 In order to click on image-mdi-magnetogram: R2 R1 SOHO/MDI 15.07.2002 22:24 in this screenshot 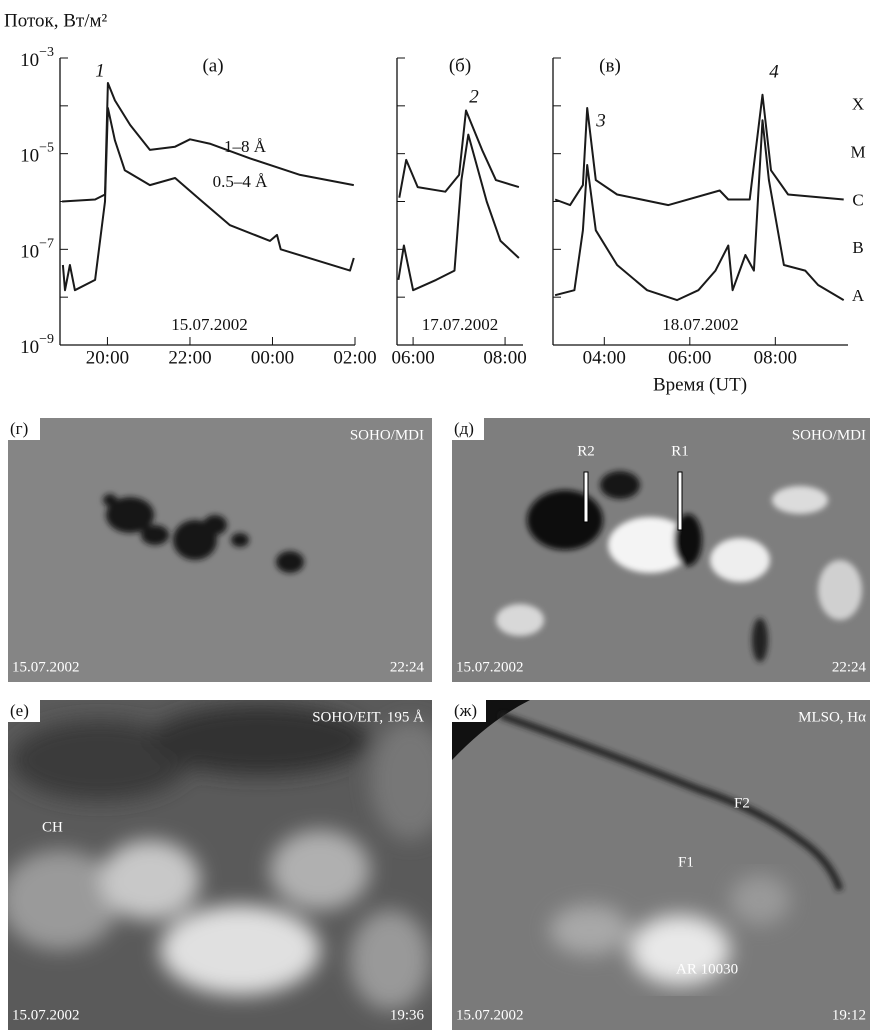, I will do `click(661, 550)`.